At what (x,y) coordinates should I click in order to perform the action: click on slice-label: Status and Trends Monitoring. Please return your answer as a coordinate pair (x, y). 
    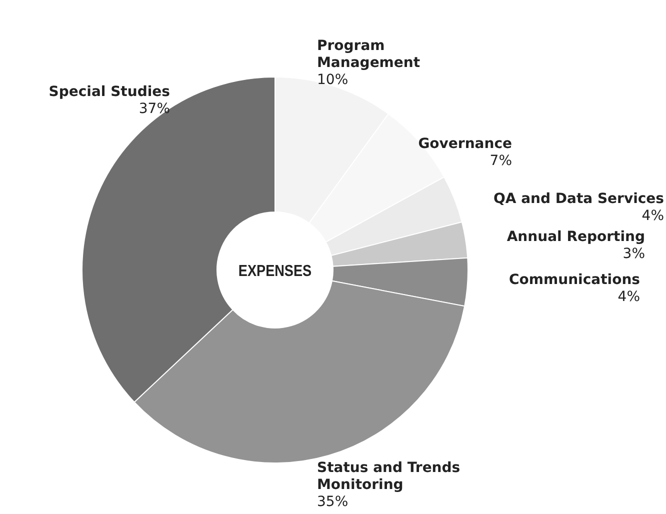
    Looking at the image, I should click on (388, 476).